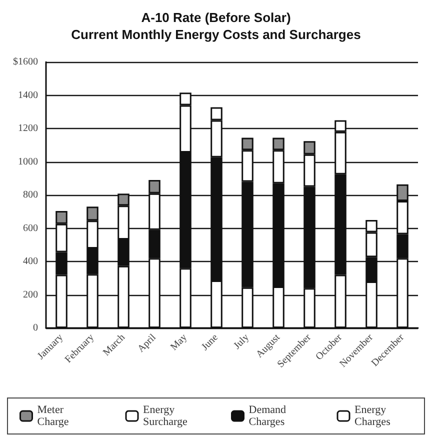 The width and height of the screenshot is (432, 448). Describe the element at coordinates (242, 342) in the screenshot. I see `x-tick-label: July` at that location.